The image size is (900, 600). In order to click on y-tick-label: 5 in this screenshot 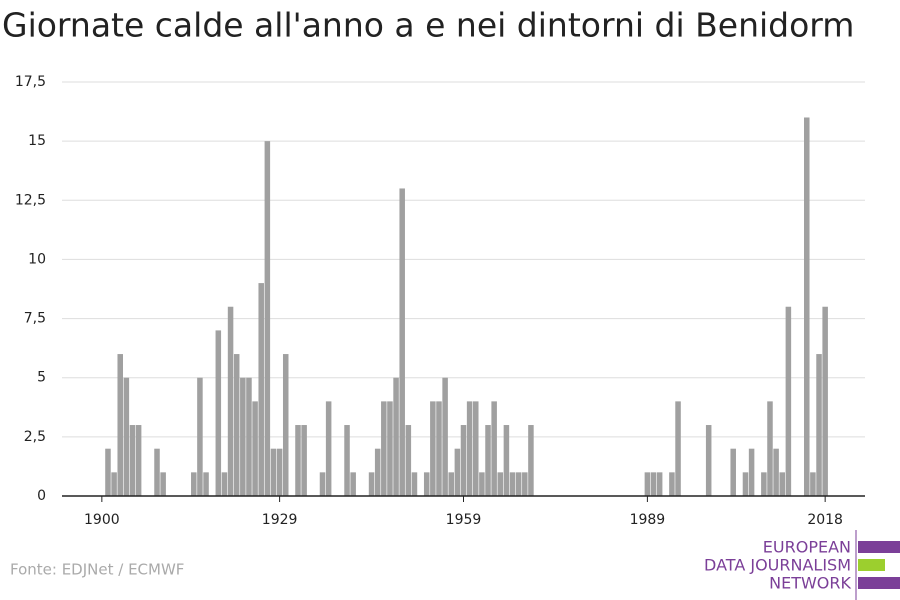, I will do `click(41, 378)`.